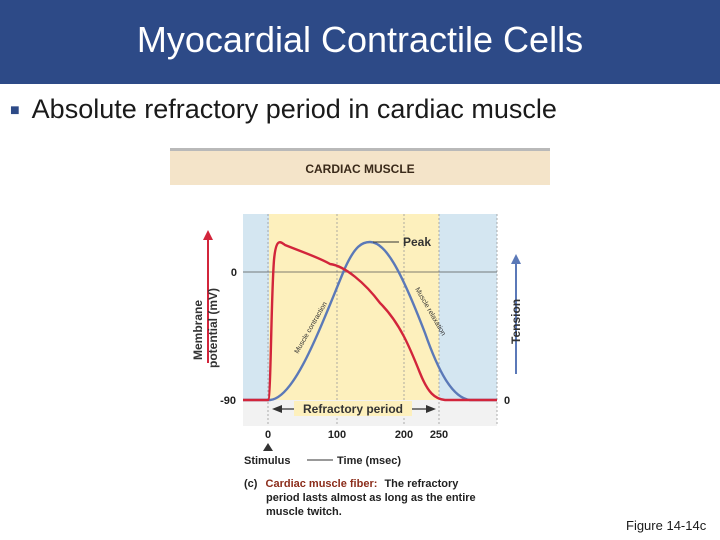  What do you see at coordinates (268, 435) in the screenshot?
I see `x-tick-0: 0` at bounding box center [268, 435].